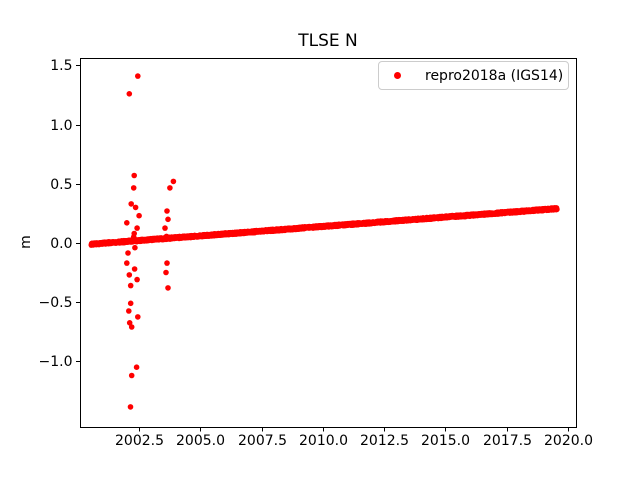 Image resolution: width=640 pixels, height=480 pixels. Describe the element at coordinates (139, 441) in the screenshot. I see `x-tick-label: 2002.5` at that location.